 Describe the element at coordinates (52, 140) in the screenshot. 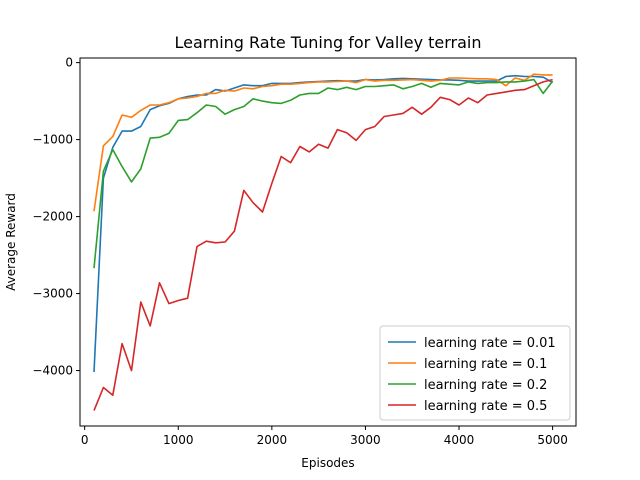

I see `y-tick-label: −1000` at that location.